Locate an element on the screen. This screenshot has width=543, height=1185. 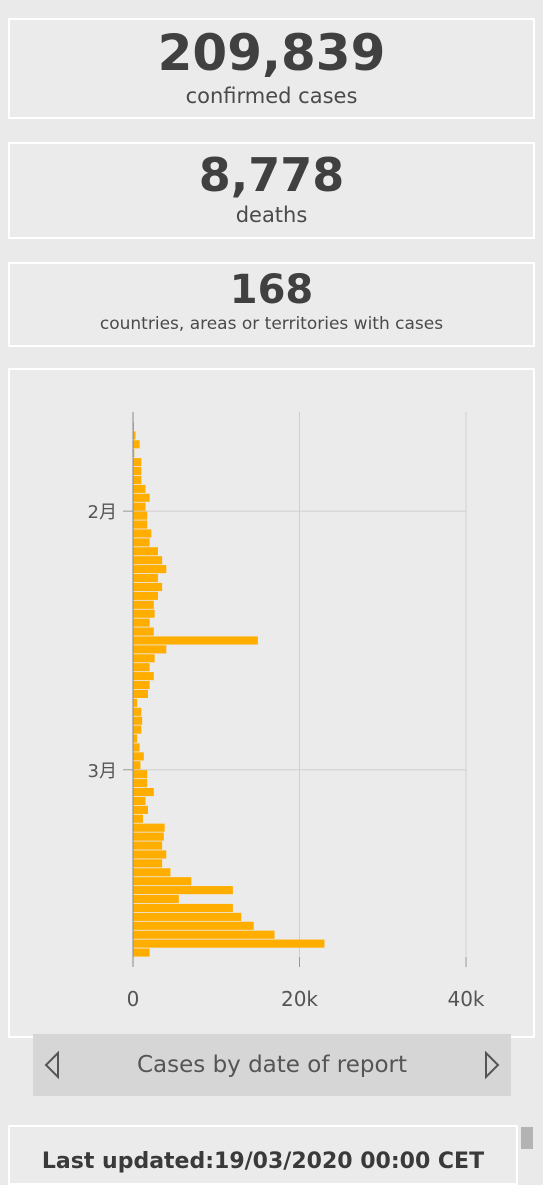
x-tick-label: 0 is located at coordinates (133, 999).